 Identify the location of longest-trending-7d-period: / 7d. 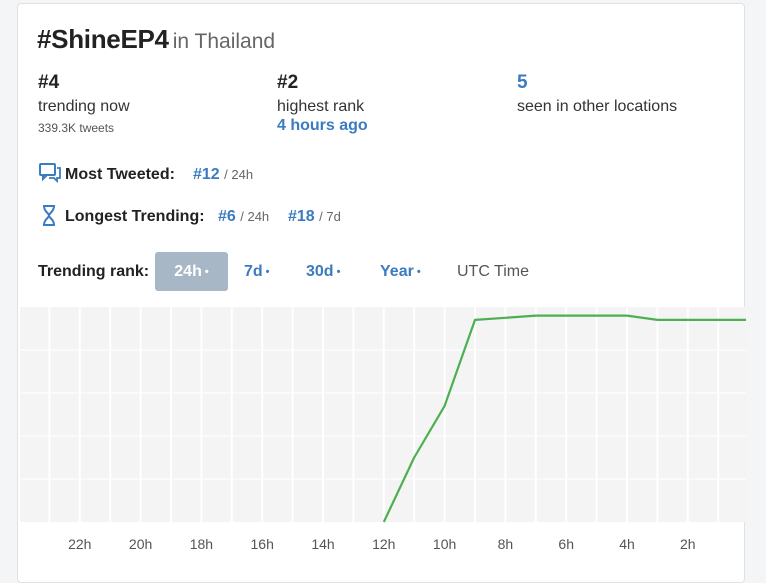
(330, 216).